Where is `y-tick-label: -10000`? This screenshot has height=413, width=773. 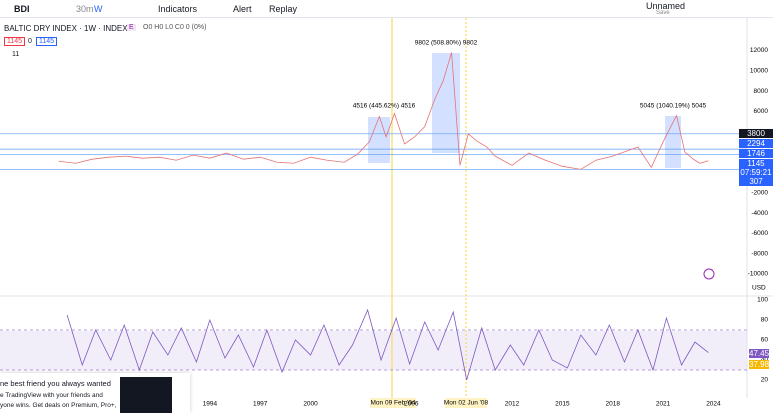 y-tick-label: -10000 is located at coordinates (758, 274).